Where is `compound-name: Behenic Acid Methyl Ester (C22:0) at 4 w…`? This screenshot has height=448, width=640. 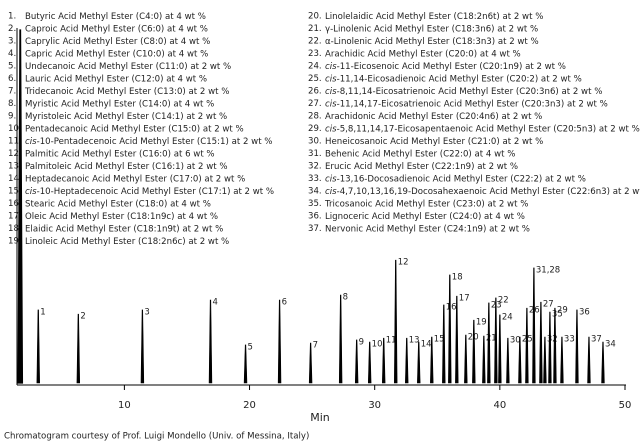
compound-name: Behenic Acid Methyl Ester (C22:0) at 4 w… is located at coordinates (420, 154).